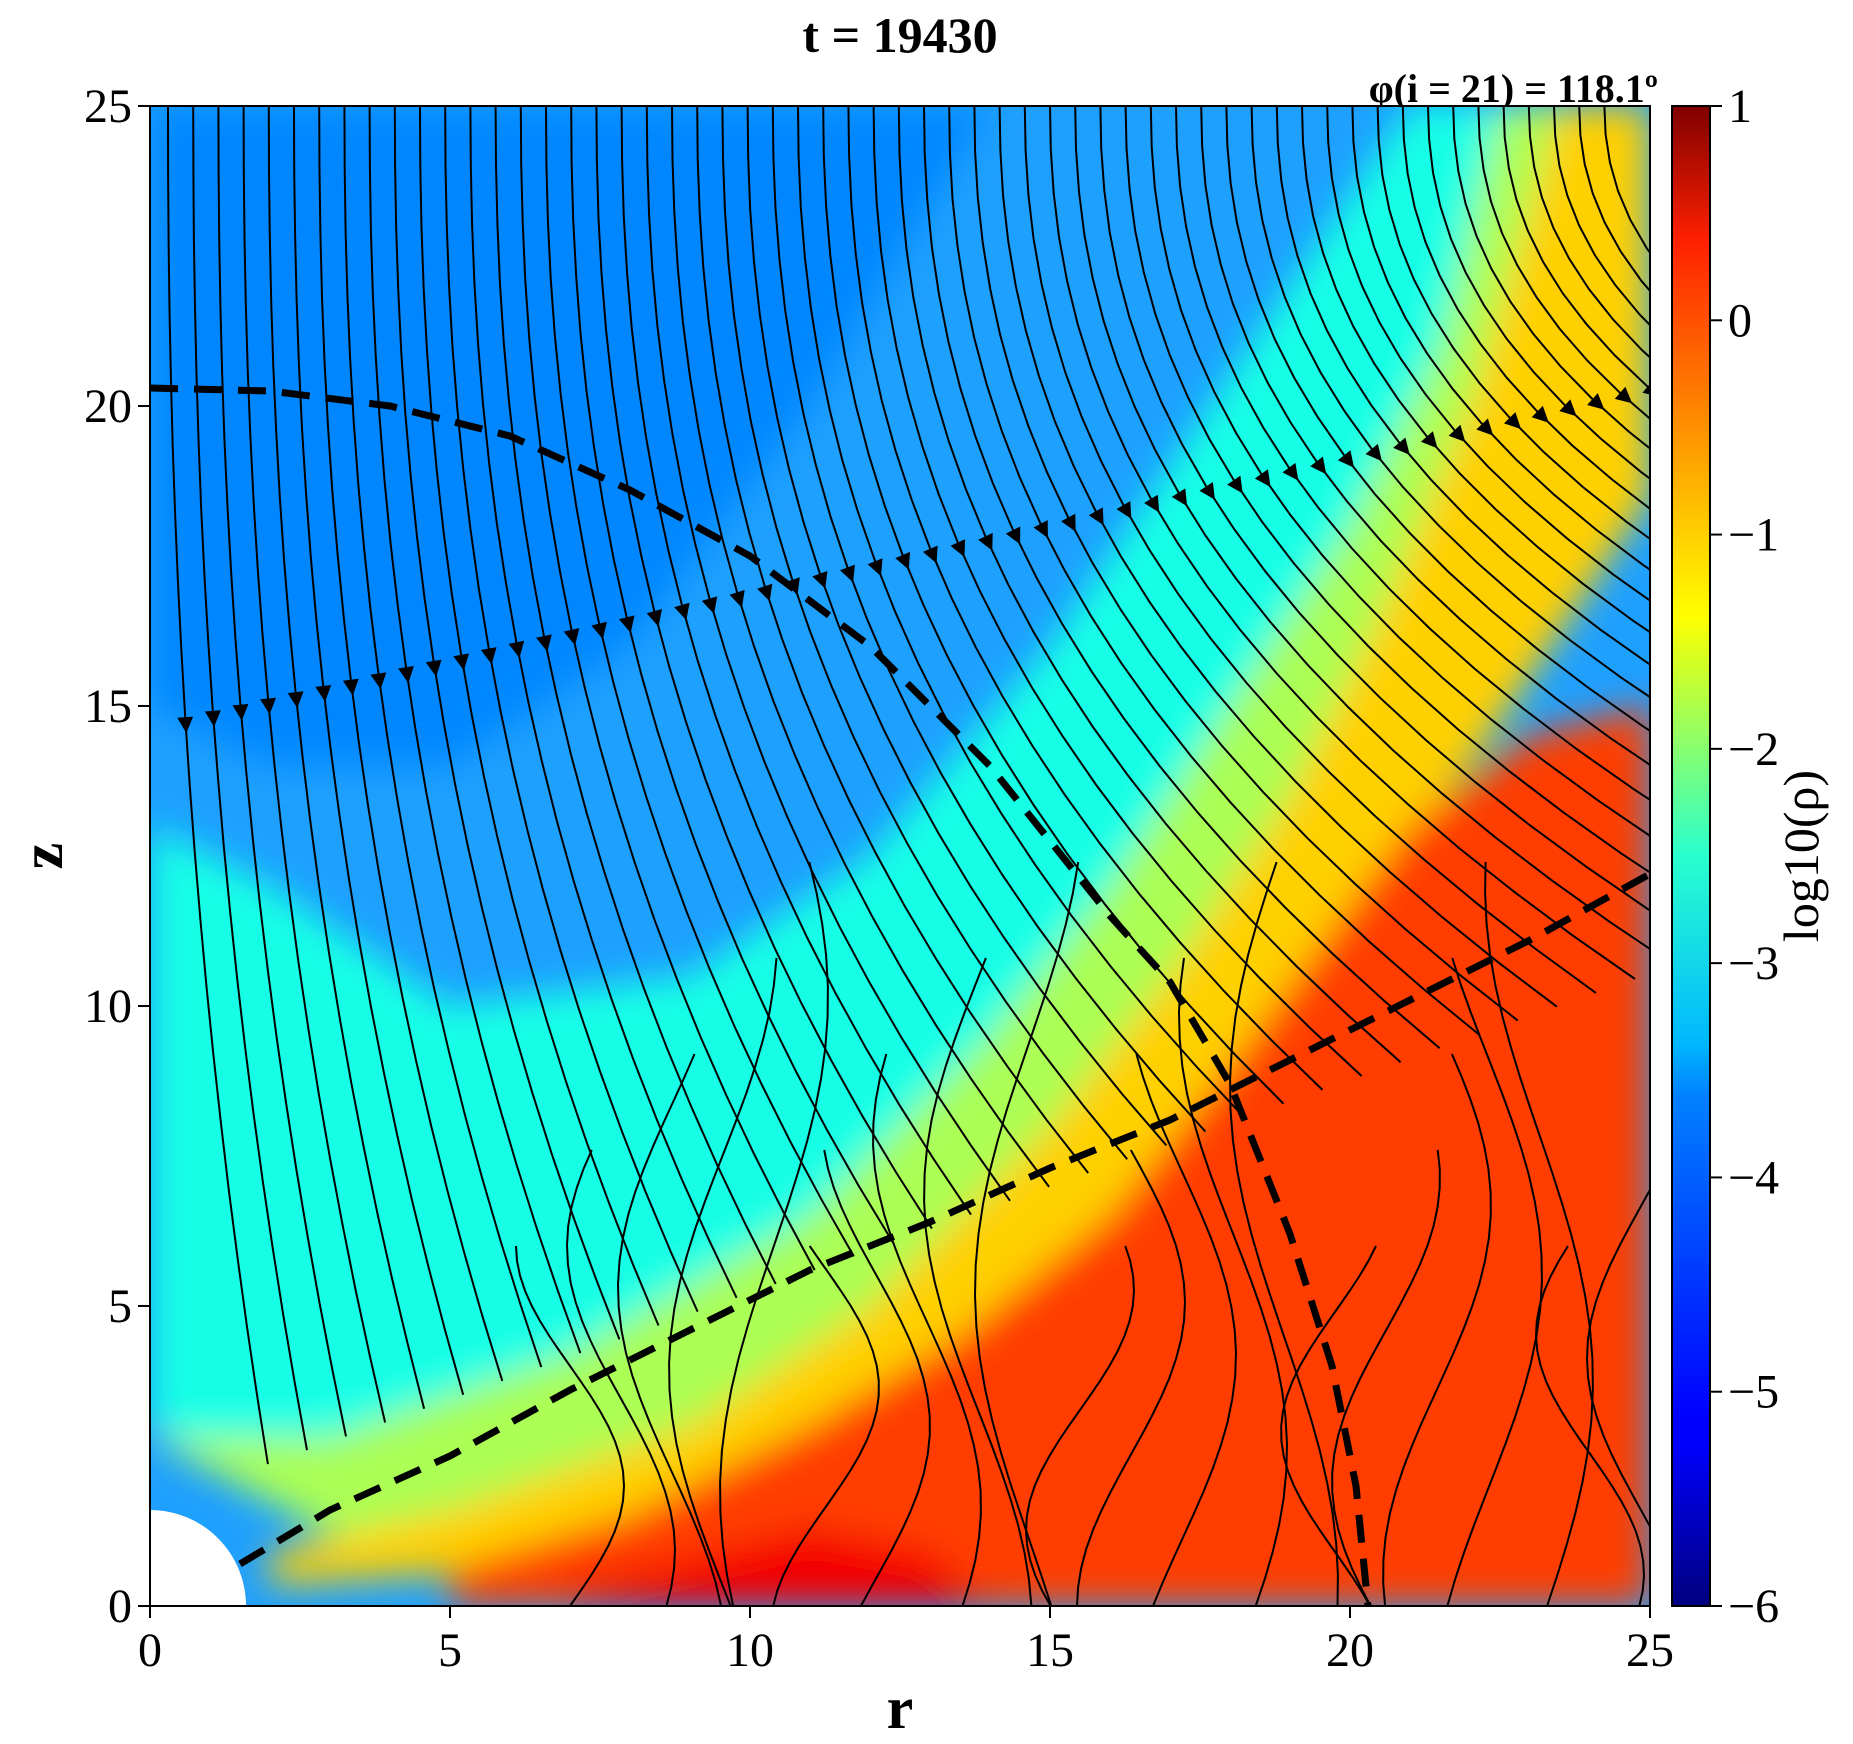 Image resolution: width=1853 pixels, height=1744 pixels. What do you see at coordinates (120, 1306) in the screenshot?
I see `y-tick-label: 5` at bounding box center [120, 1306].